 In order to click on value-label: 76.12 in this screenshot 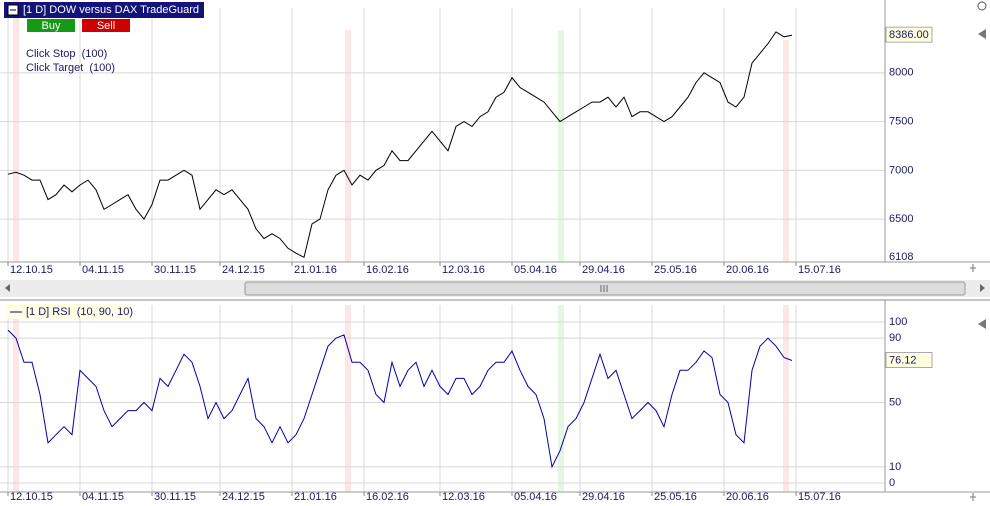, I will do `click(903, 360)`.